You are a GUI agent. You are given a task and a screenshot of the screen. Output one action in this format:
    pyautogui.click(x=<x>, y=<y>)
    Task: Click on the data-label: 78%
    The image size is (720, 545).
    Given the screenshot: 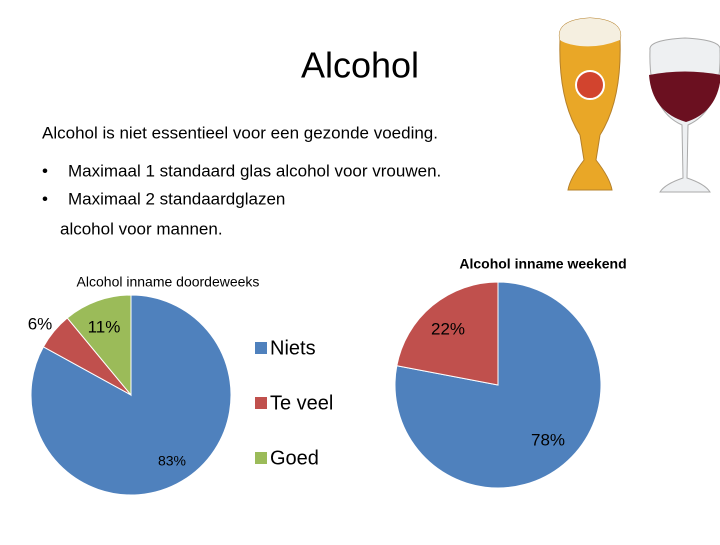 What is the action you would take?
    pyautogui.click(x=548, y=439)
    